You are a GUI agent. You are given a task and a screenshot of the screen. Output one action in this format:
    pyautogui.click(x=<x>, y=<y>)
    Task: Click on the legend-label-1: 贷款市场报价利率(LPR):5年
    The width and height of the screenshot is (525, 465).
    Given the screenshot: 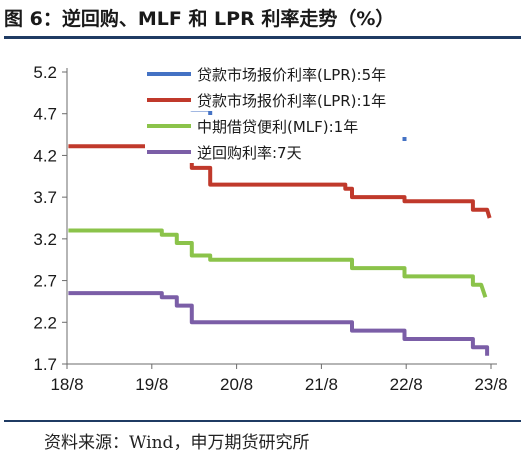 What is the action you would take?
    pyautogui.click(x=291, y=75)
    